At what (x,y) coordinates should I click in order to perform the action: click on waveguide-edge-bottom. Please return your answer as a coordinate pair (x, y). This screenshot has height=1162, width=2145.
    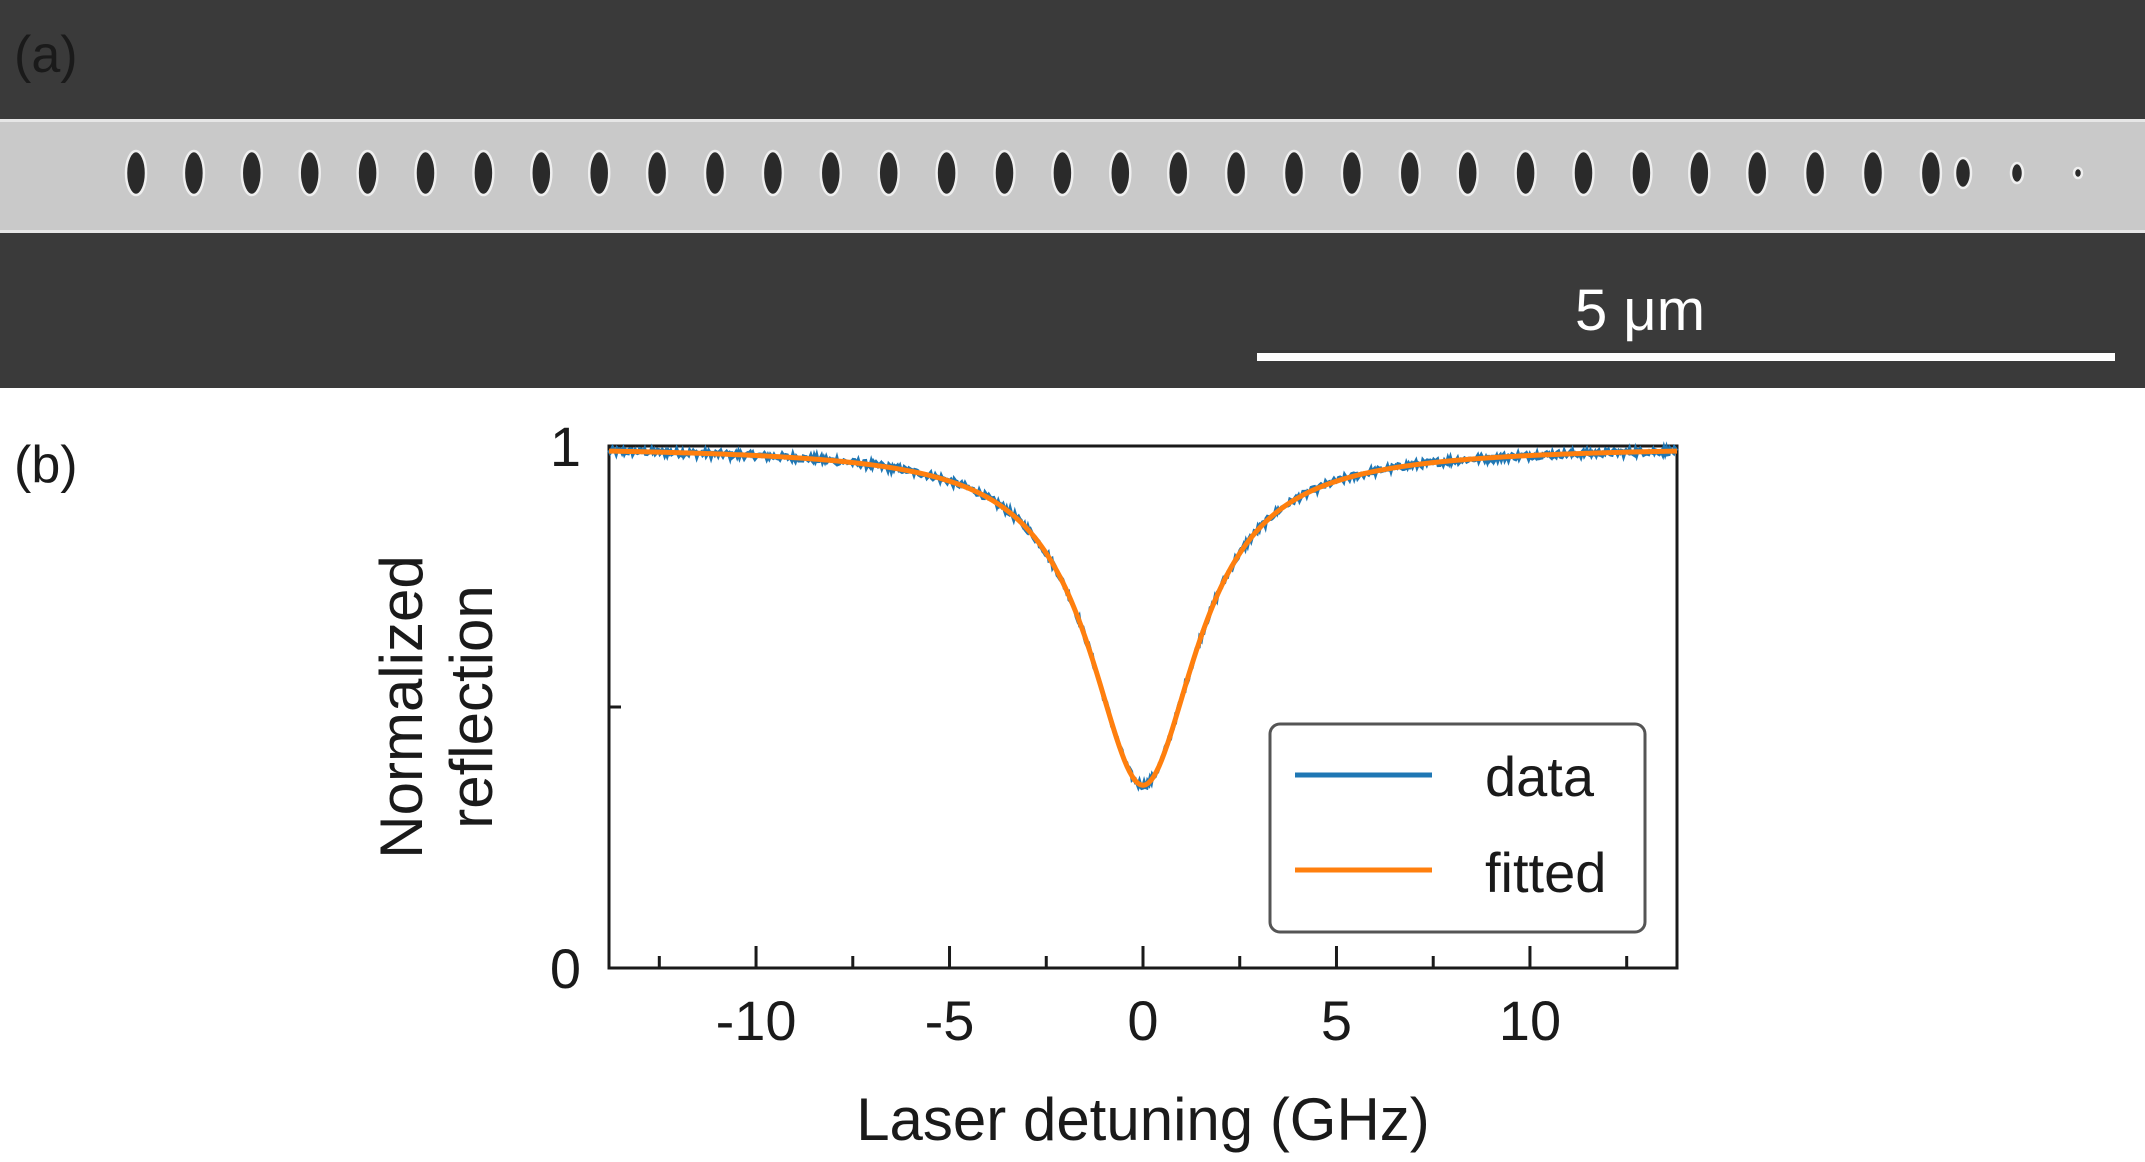
    Looking at the image, I should click on (1072, 231).